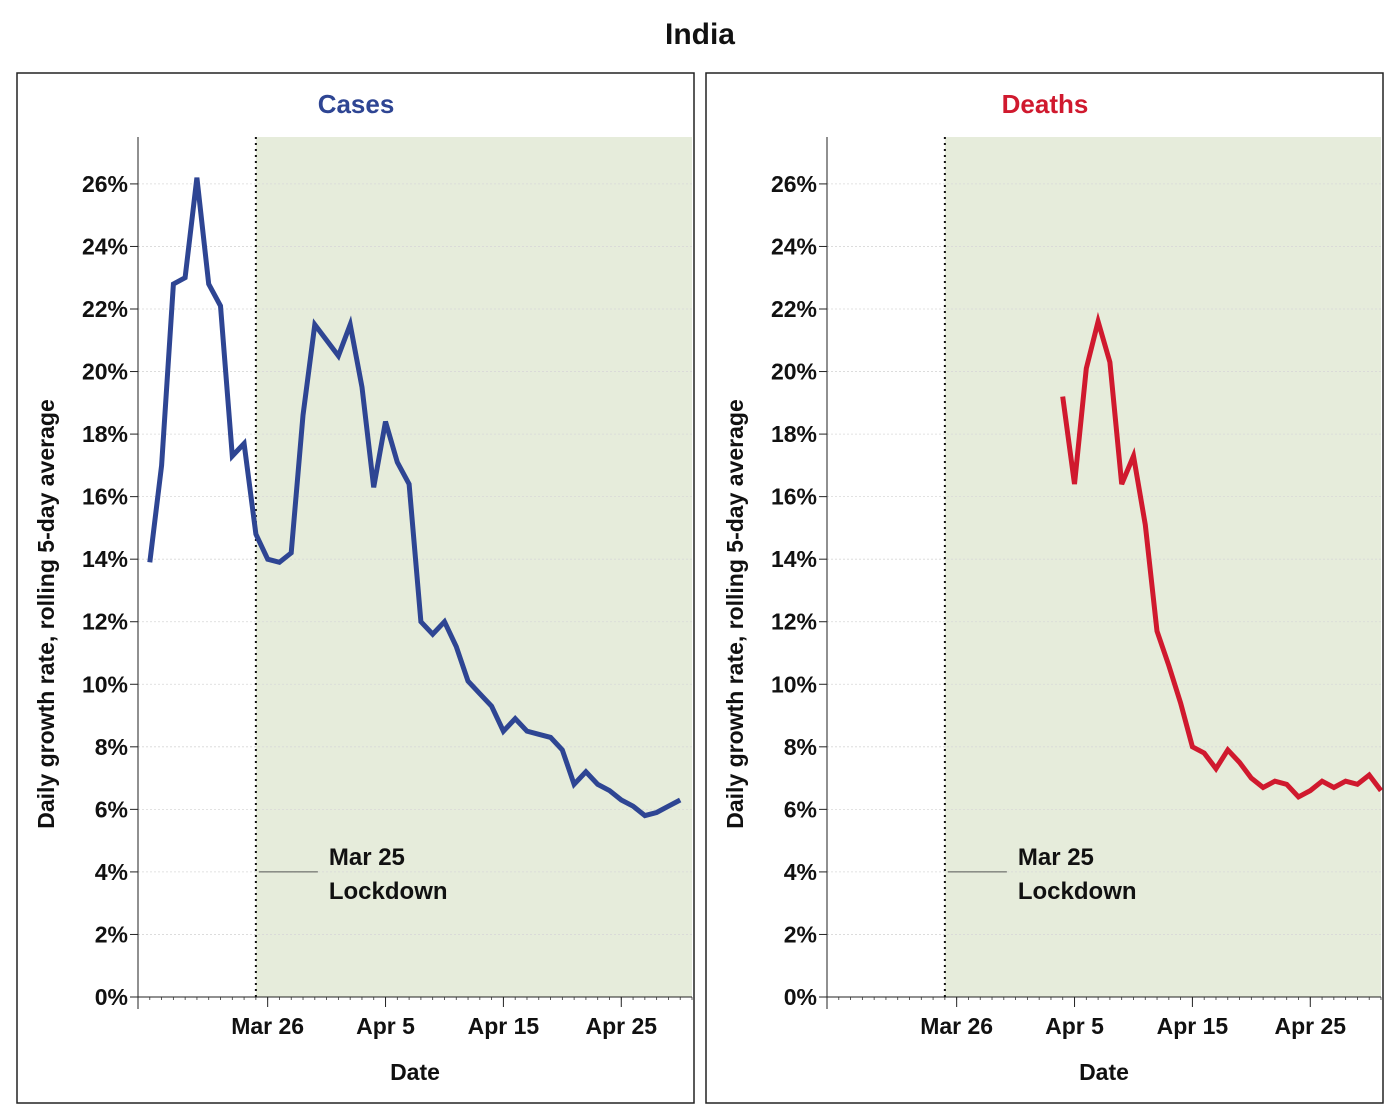 The height and width of the screenshot is (1120, 1400). I want to click on deaths-x-tick-label: Apr 25, so click(1310, 1026).